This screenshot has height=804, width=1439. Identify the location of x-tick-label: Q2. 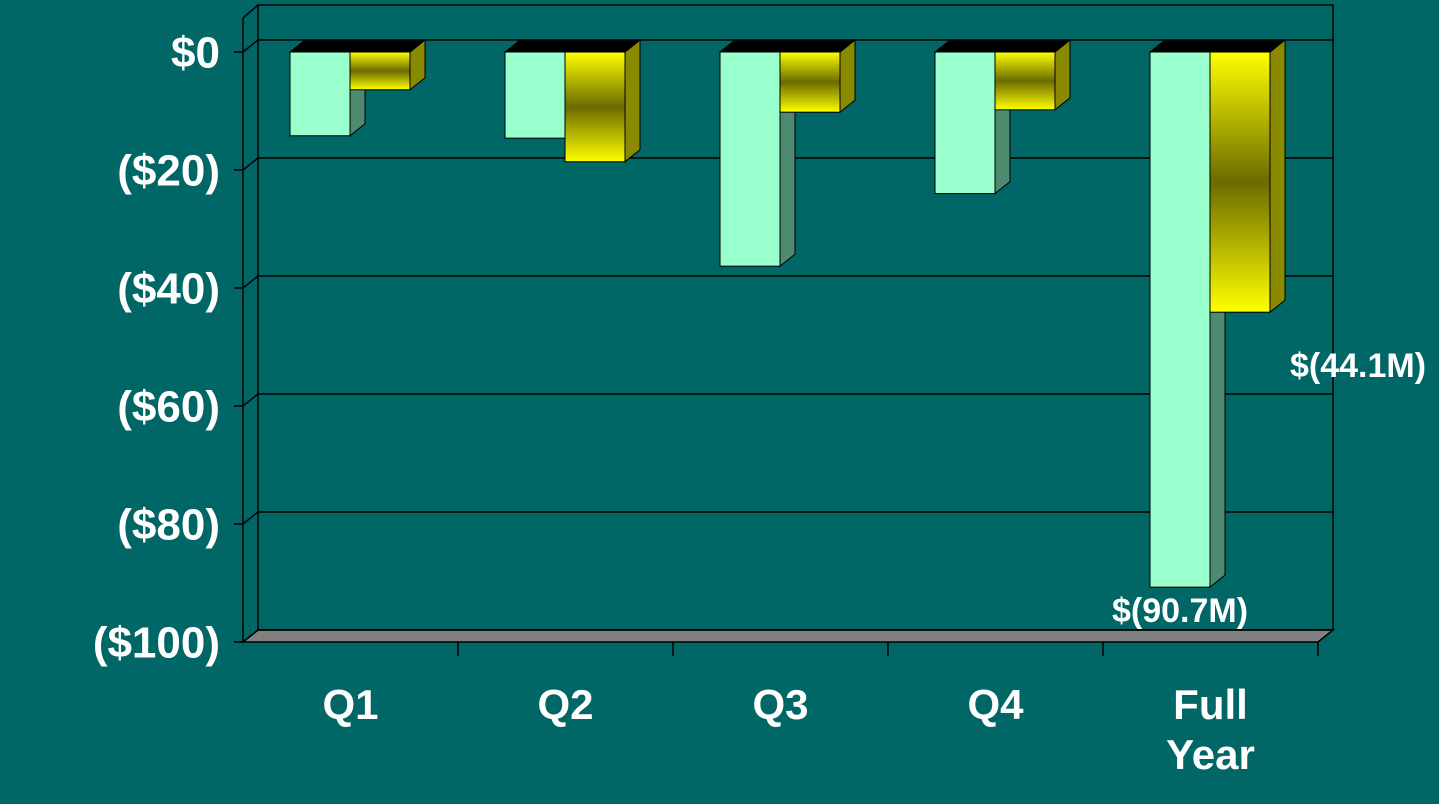
(565, 704).